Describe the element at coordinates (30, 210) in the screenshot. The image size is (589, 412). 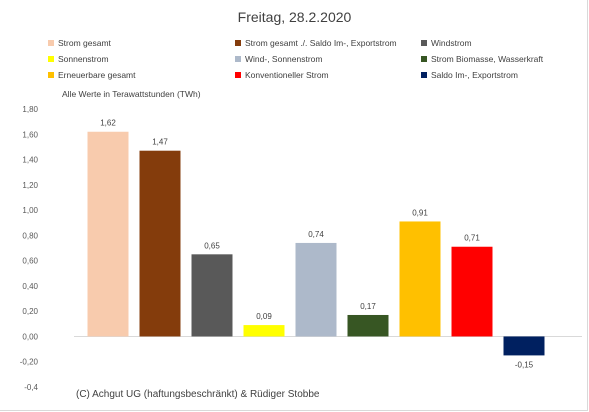
I see `y-tick-label: 1,00` at that location.